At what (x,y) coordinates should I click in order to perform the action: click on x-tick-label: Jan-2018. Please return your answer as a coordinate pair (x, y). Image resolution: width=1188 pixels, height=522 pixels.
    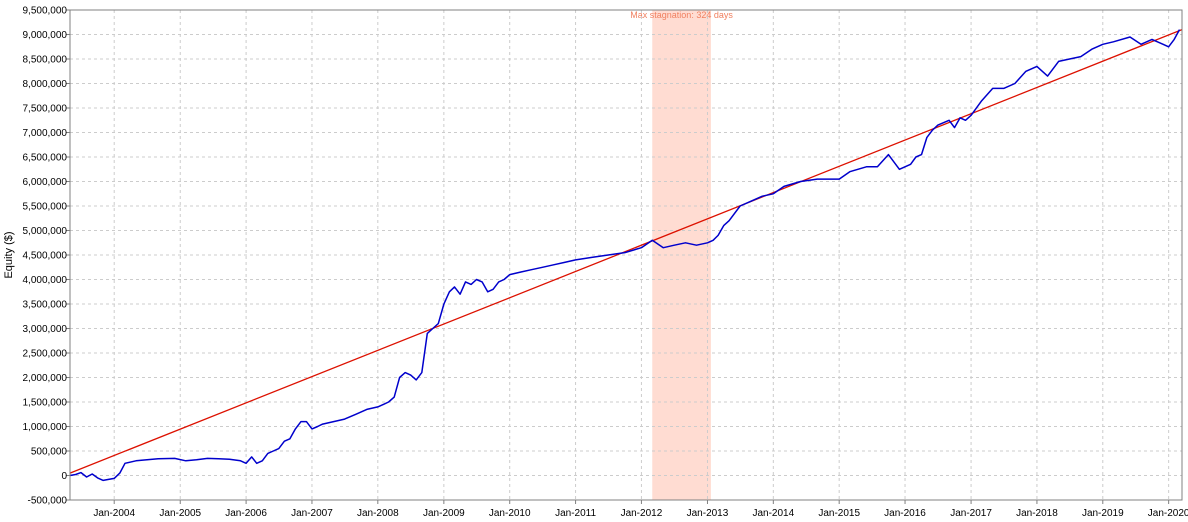
    Looking at the image, I should click on (1037, 513).